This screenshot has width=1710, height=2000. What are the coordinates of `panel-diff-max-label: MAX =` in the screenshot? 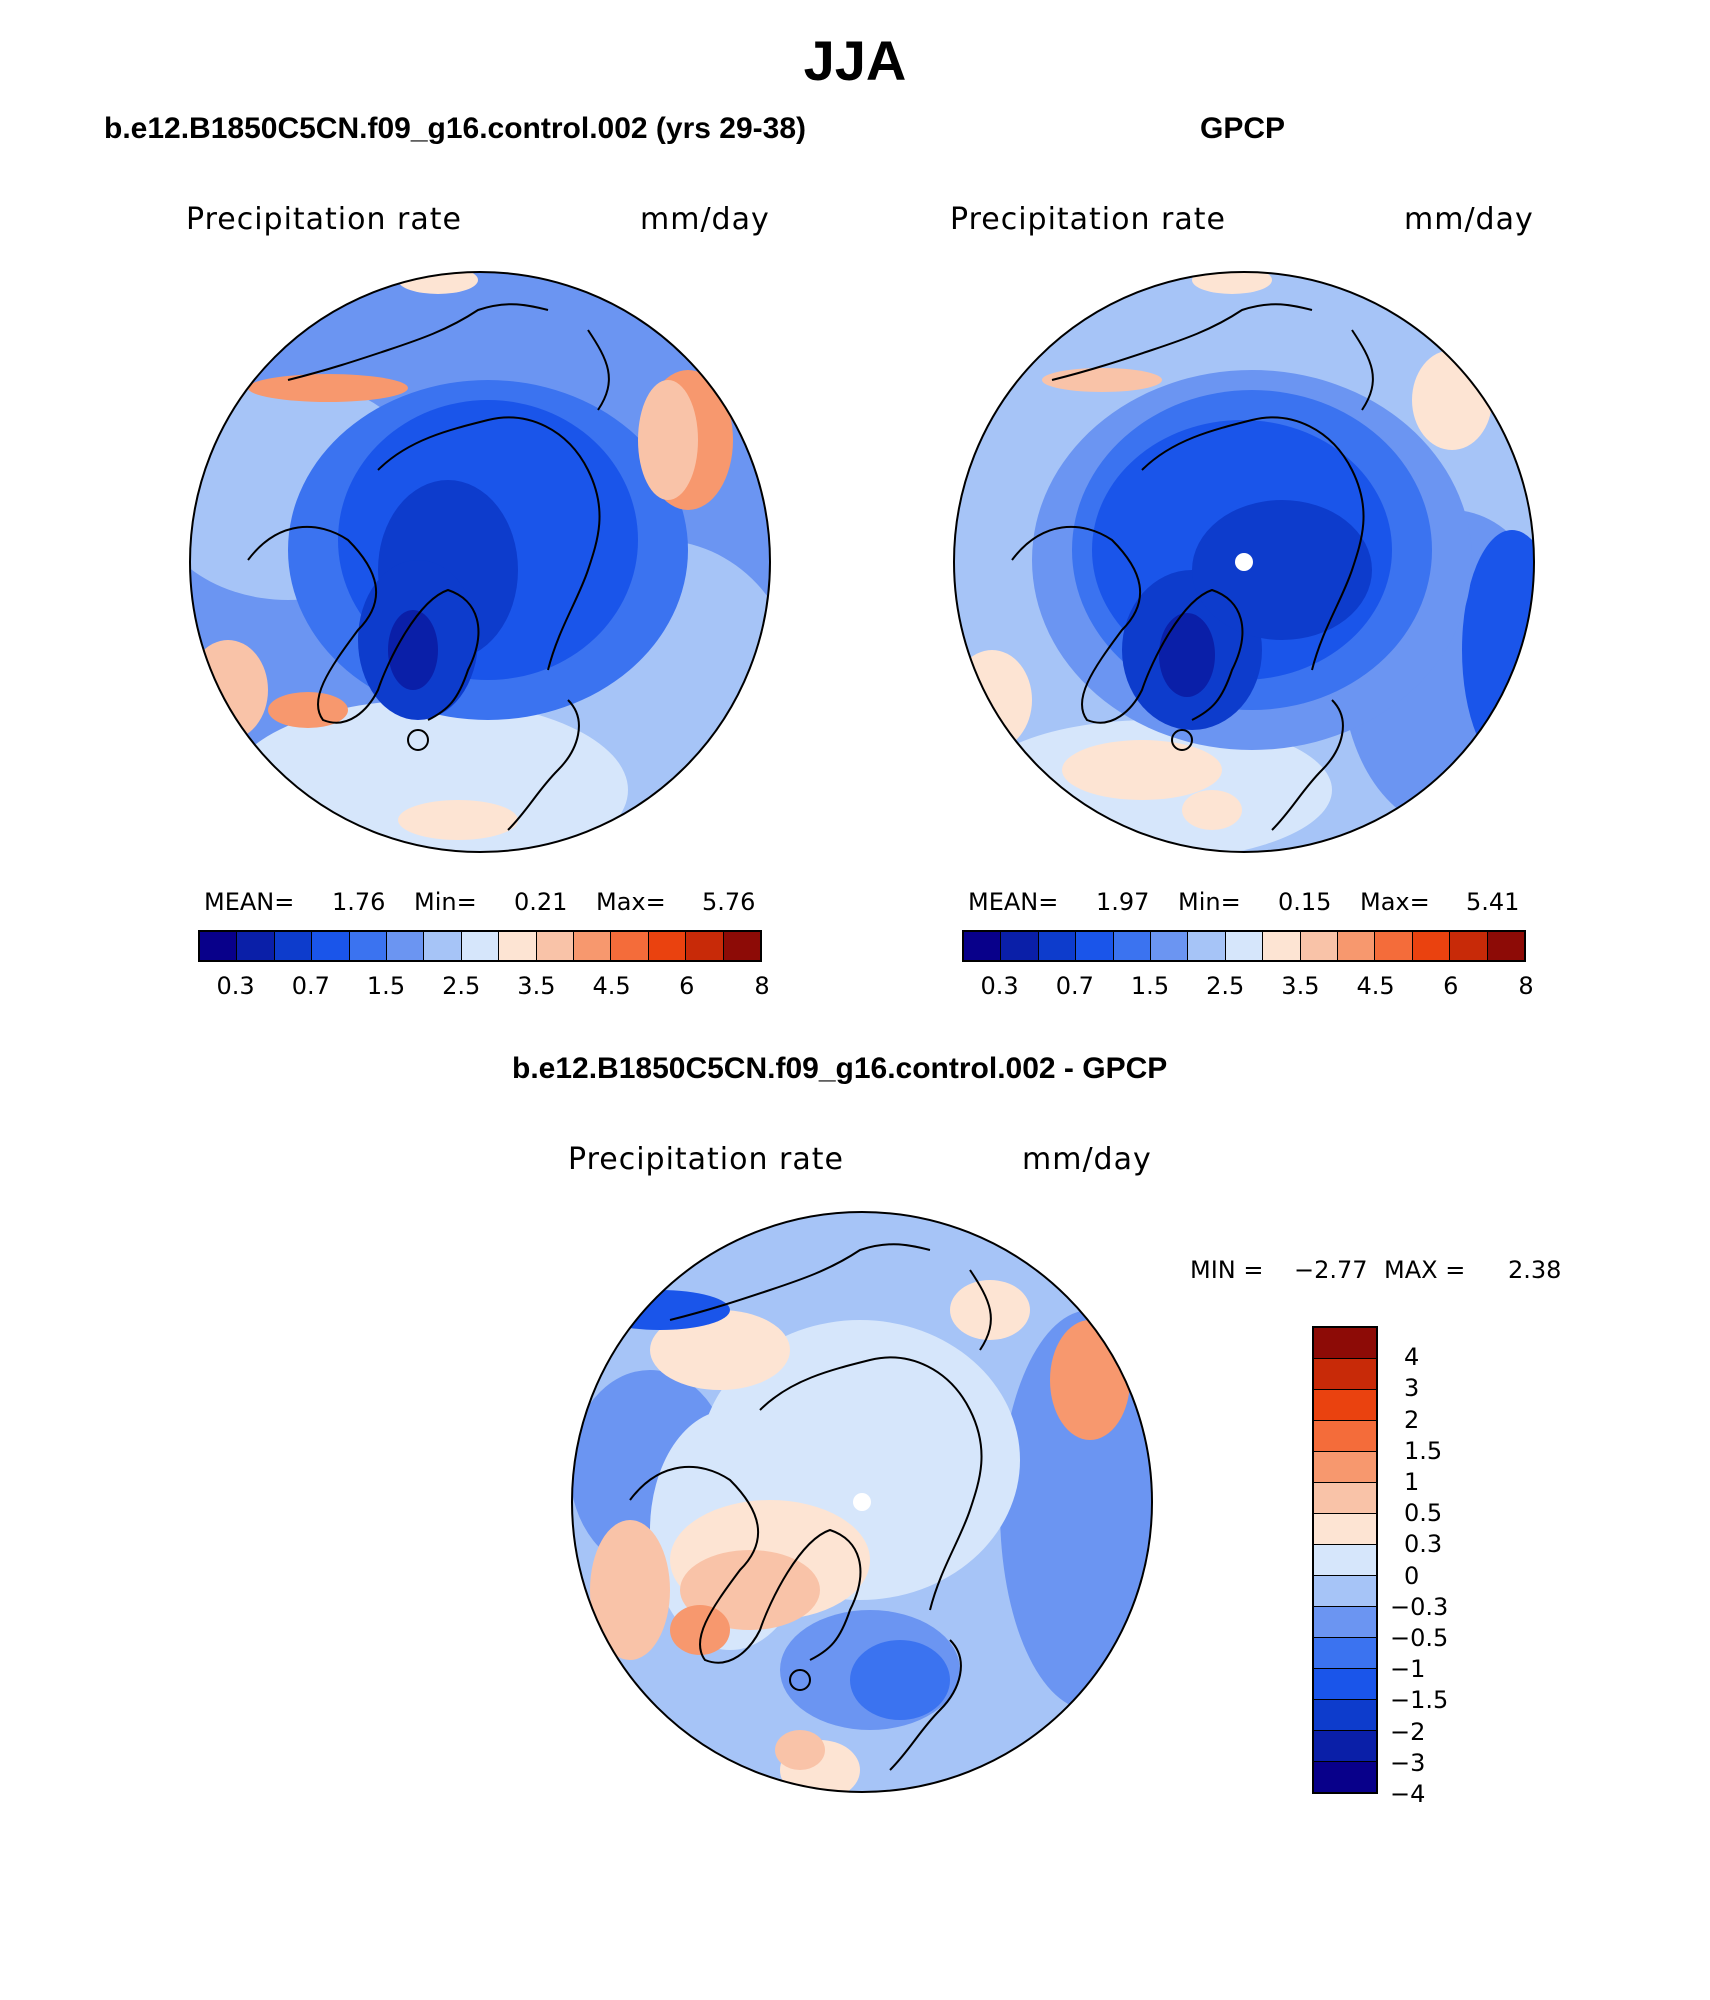 It's located at (1425, 1270).